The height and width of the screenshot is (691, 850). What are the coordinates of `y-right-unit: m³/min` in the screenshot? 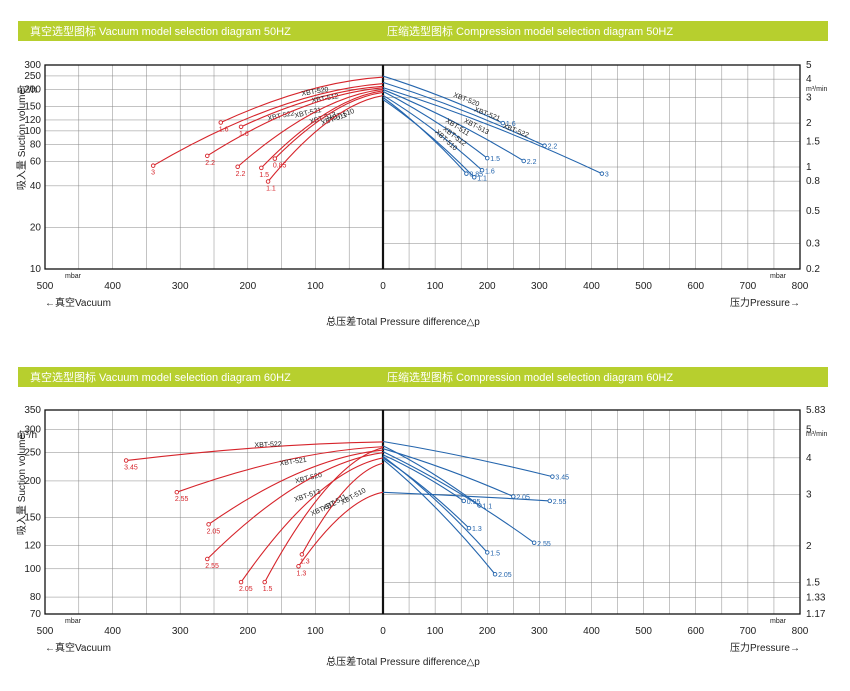 It's located at (816, 434).